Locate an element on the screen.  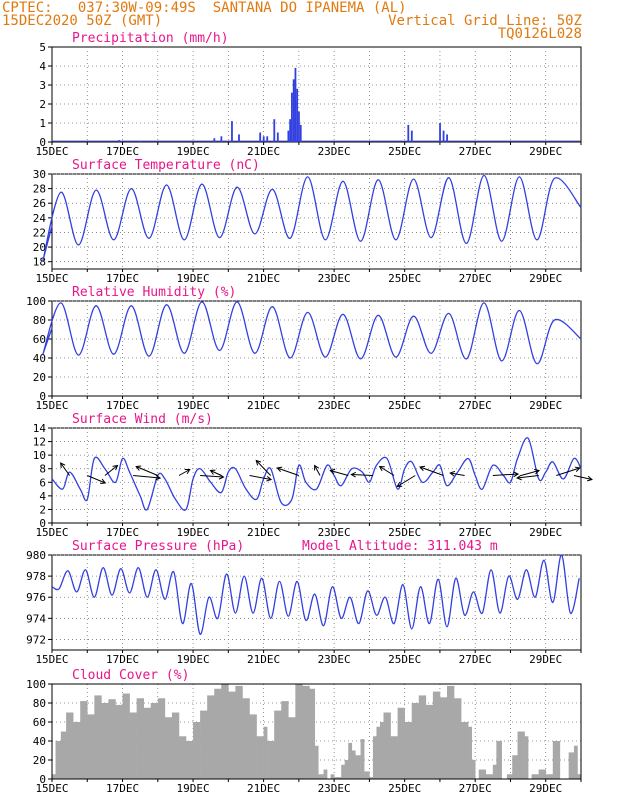
y-tick-label: 1 is located at coordinates (42, 123).